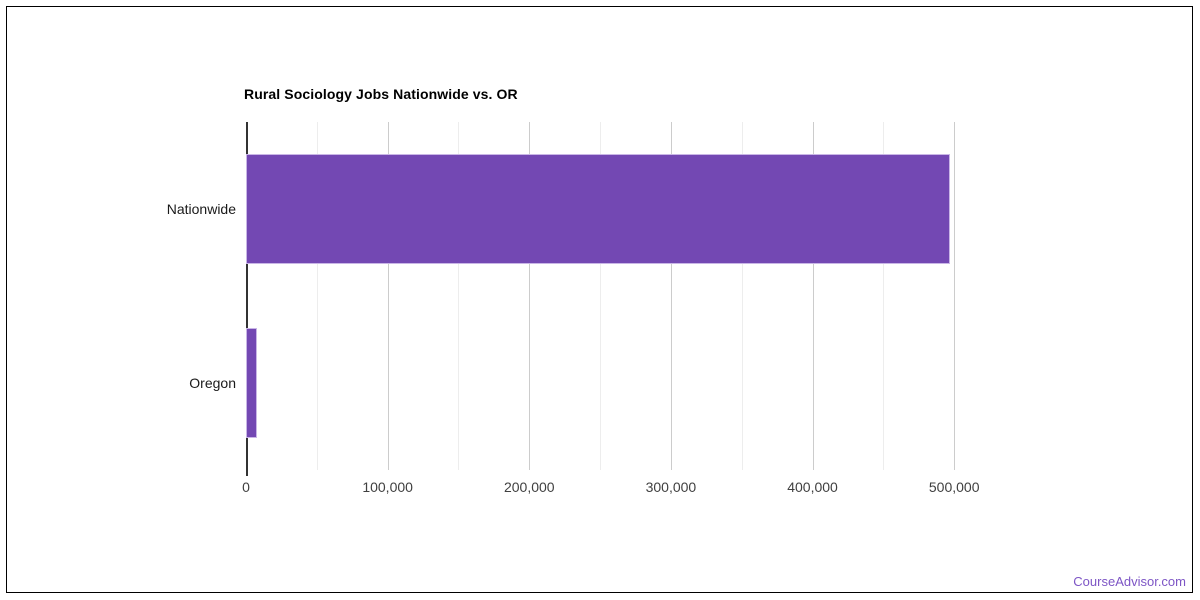 Image resolution: width=1200 pixels, height=600 pixels. What do you see at coordinates (118, 296) in the screenshot?
I see `category-axis: Nationwide Oregon` at bounding box center [118, 296].